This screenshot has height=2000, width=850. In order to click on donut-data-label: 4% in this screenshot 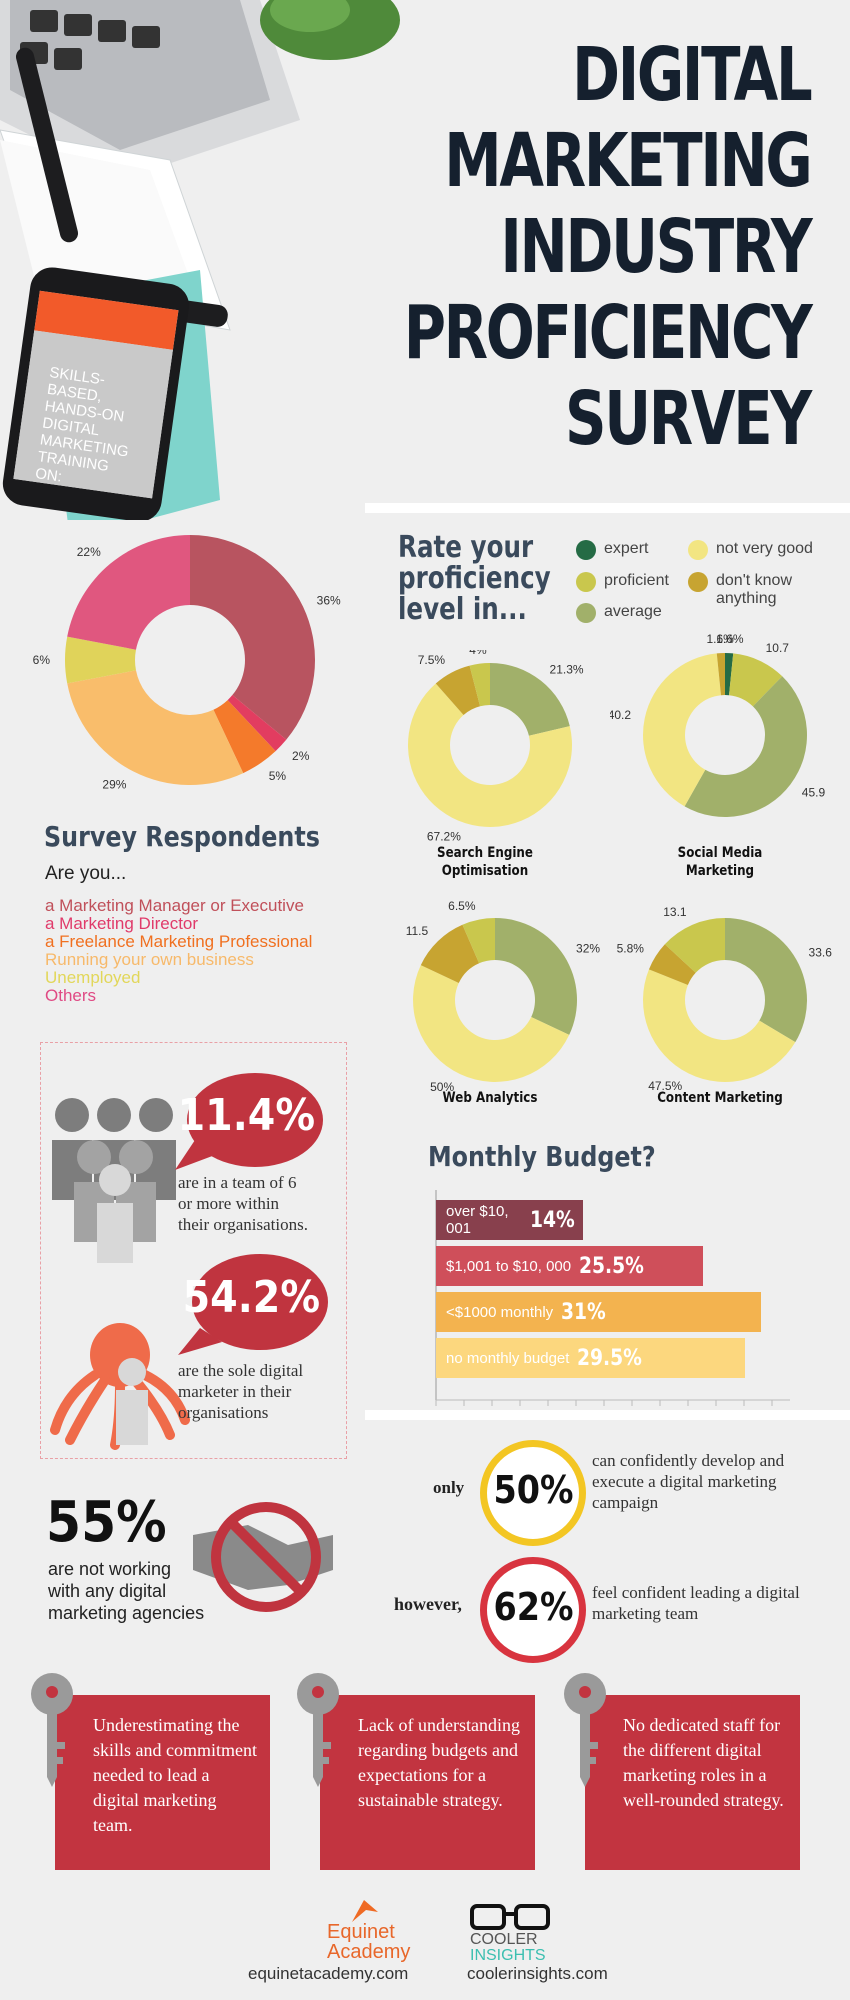, I will do `click(478, 653)`.